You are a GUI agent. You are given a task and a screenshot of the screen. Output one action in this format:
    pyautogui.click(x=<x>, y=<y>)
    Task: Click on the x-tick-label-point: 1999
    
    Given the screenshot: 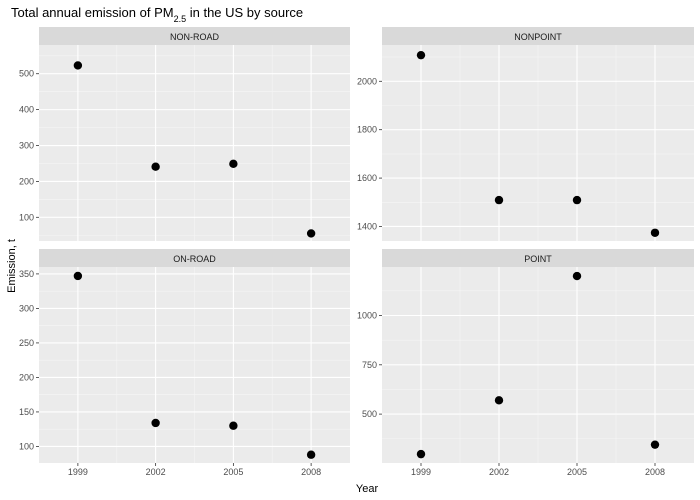 What is the action you would take?
    pyautogui.click(x=421, y=472)
    